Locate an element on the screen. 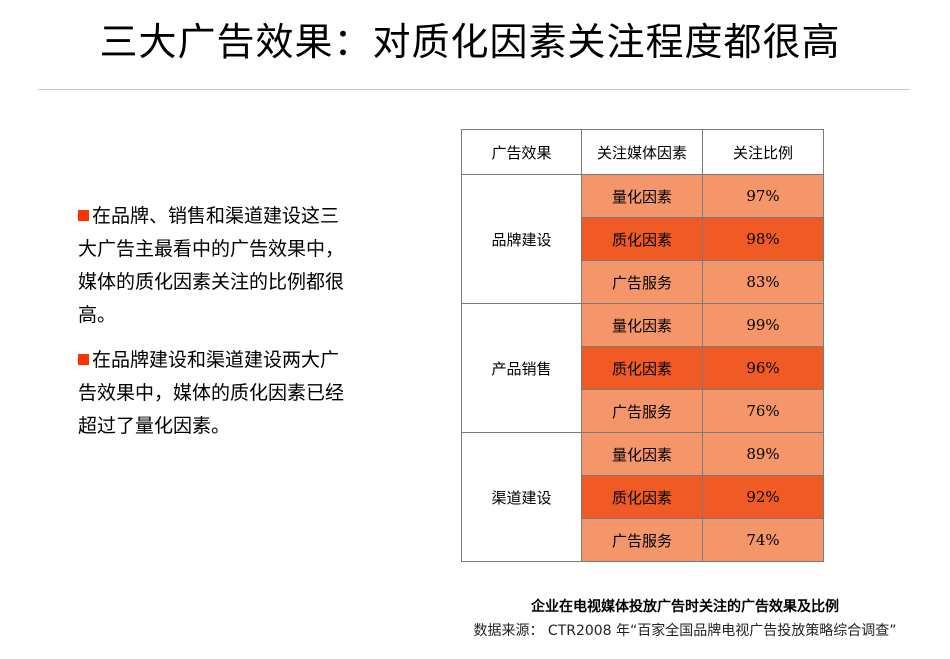 The image size is (950, 659). page-title: 三大广告效果：对质化因素关注程度都很高 is located at coordinates (470, 42).